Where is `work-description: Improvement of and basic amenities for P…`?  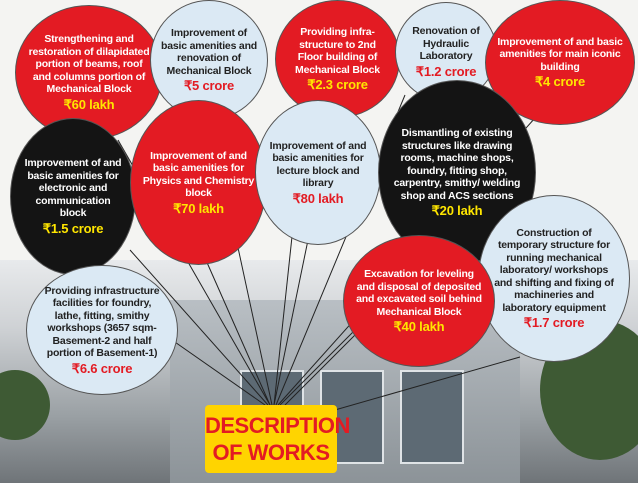
work-description: Improvement of and basic amenities for P… is located at coordinates (198, 174).